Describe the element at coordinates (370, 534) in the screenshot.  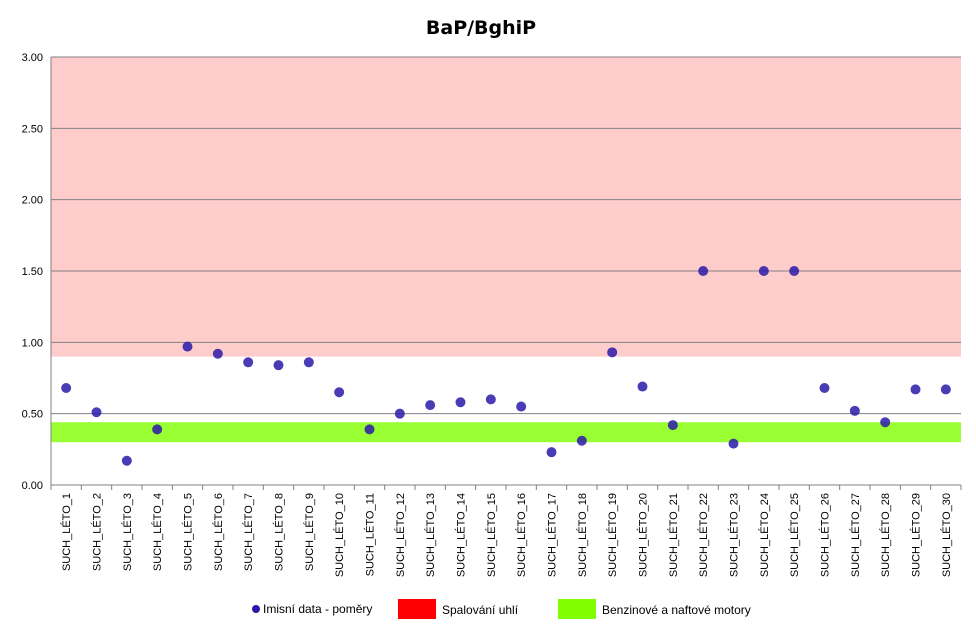
I see `x-tick-label: SUCH_LÉTO_11` at that location.